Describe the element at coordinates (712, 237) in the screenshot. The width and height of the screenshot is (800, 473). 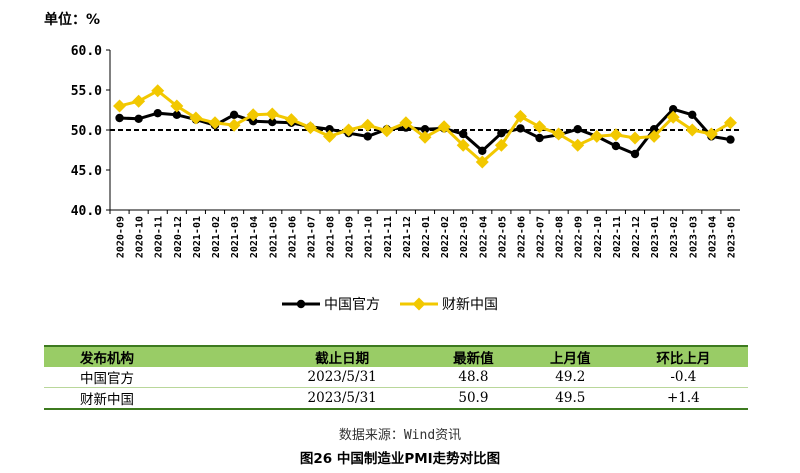
I see `x-tick-label: 2023-04` at that location.